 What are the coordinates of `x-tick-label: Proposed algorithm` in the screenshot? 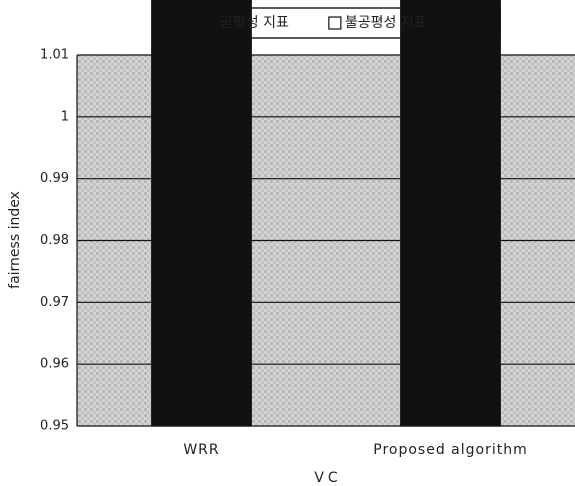 It's located at (450, 450).